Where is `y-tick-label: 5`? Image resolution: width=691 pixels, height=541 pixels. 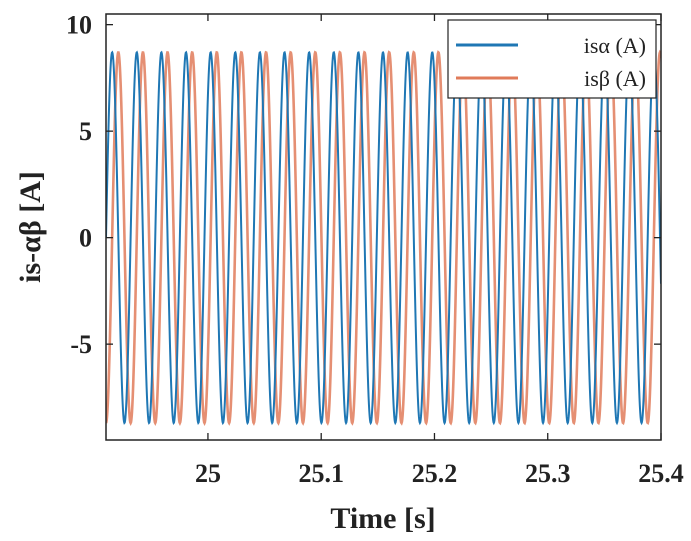 y-tick-label: 5 is located at coordinates (85, 131).